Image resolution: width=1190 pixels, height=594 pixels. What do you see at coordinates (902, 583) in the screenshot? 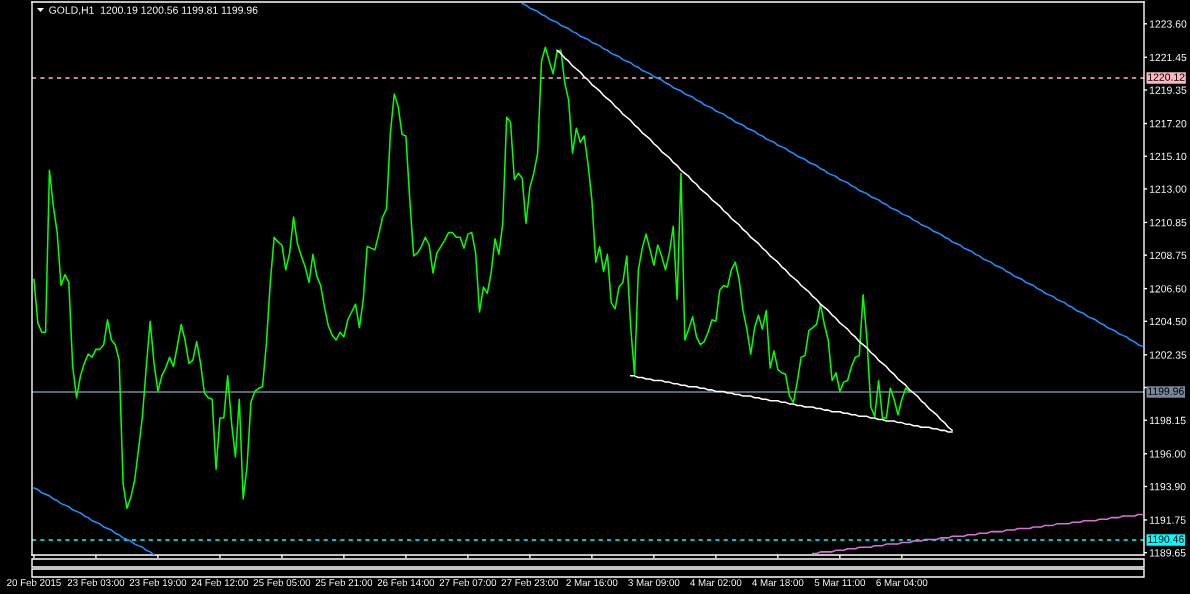
I see `x-tick-label: 6 Mar 04:00` at bounding box center [902, 583].